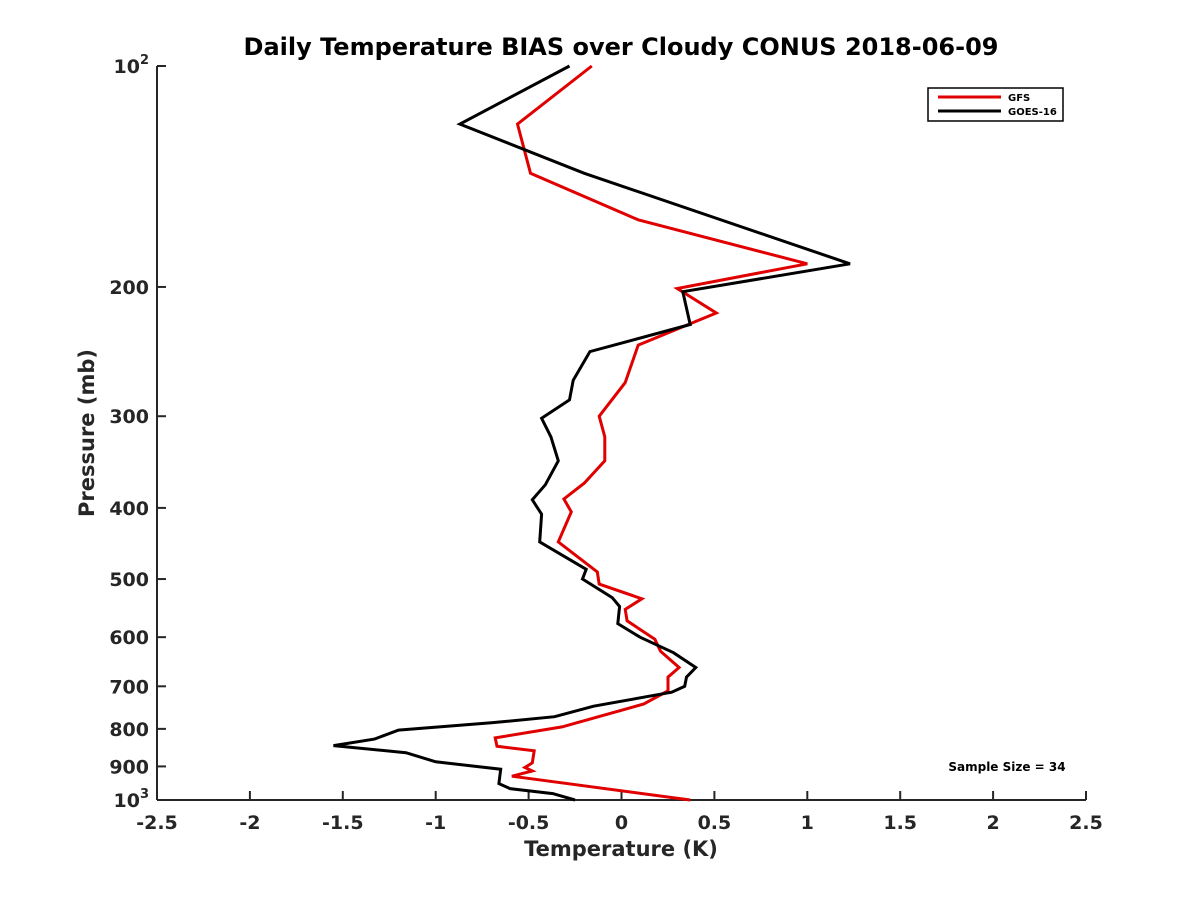  I want to click on y-tick-label: 10³, so click(132, 799).